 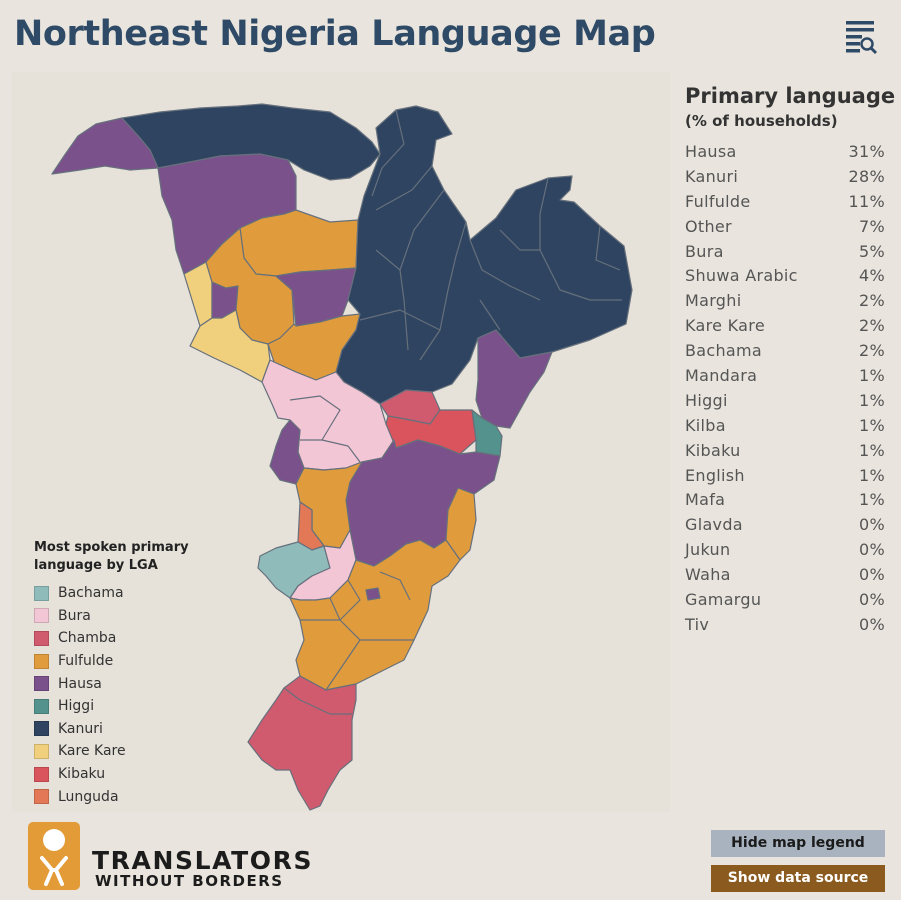 I want to click on language-row: Gamargu 0%, so click(x=785, y=600).